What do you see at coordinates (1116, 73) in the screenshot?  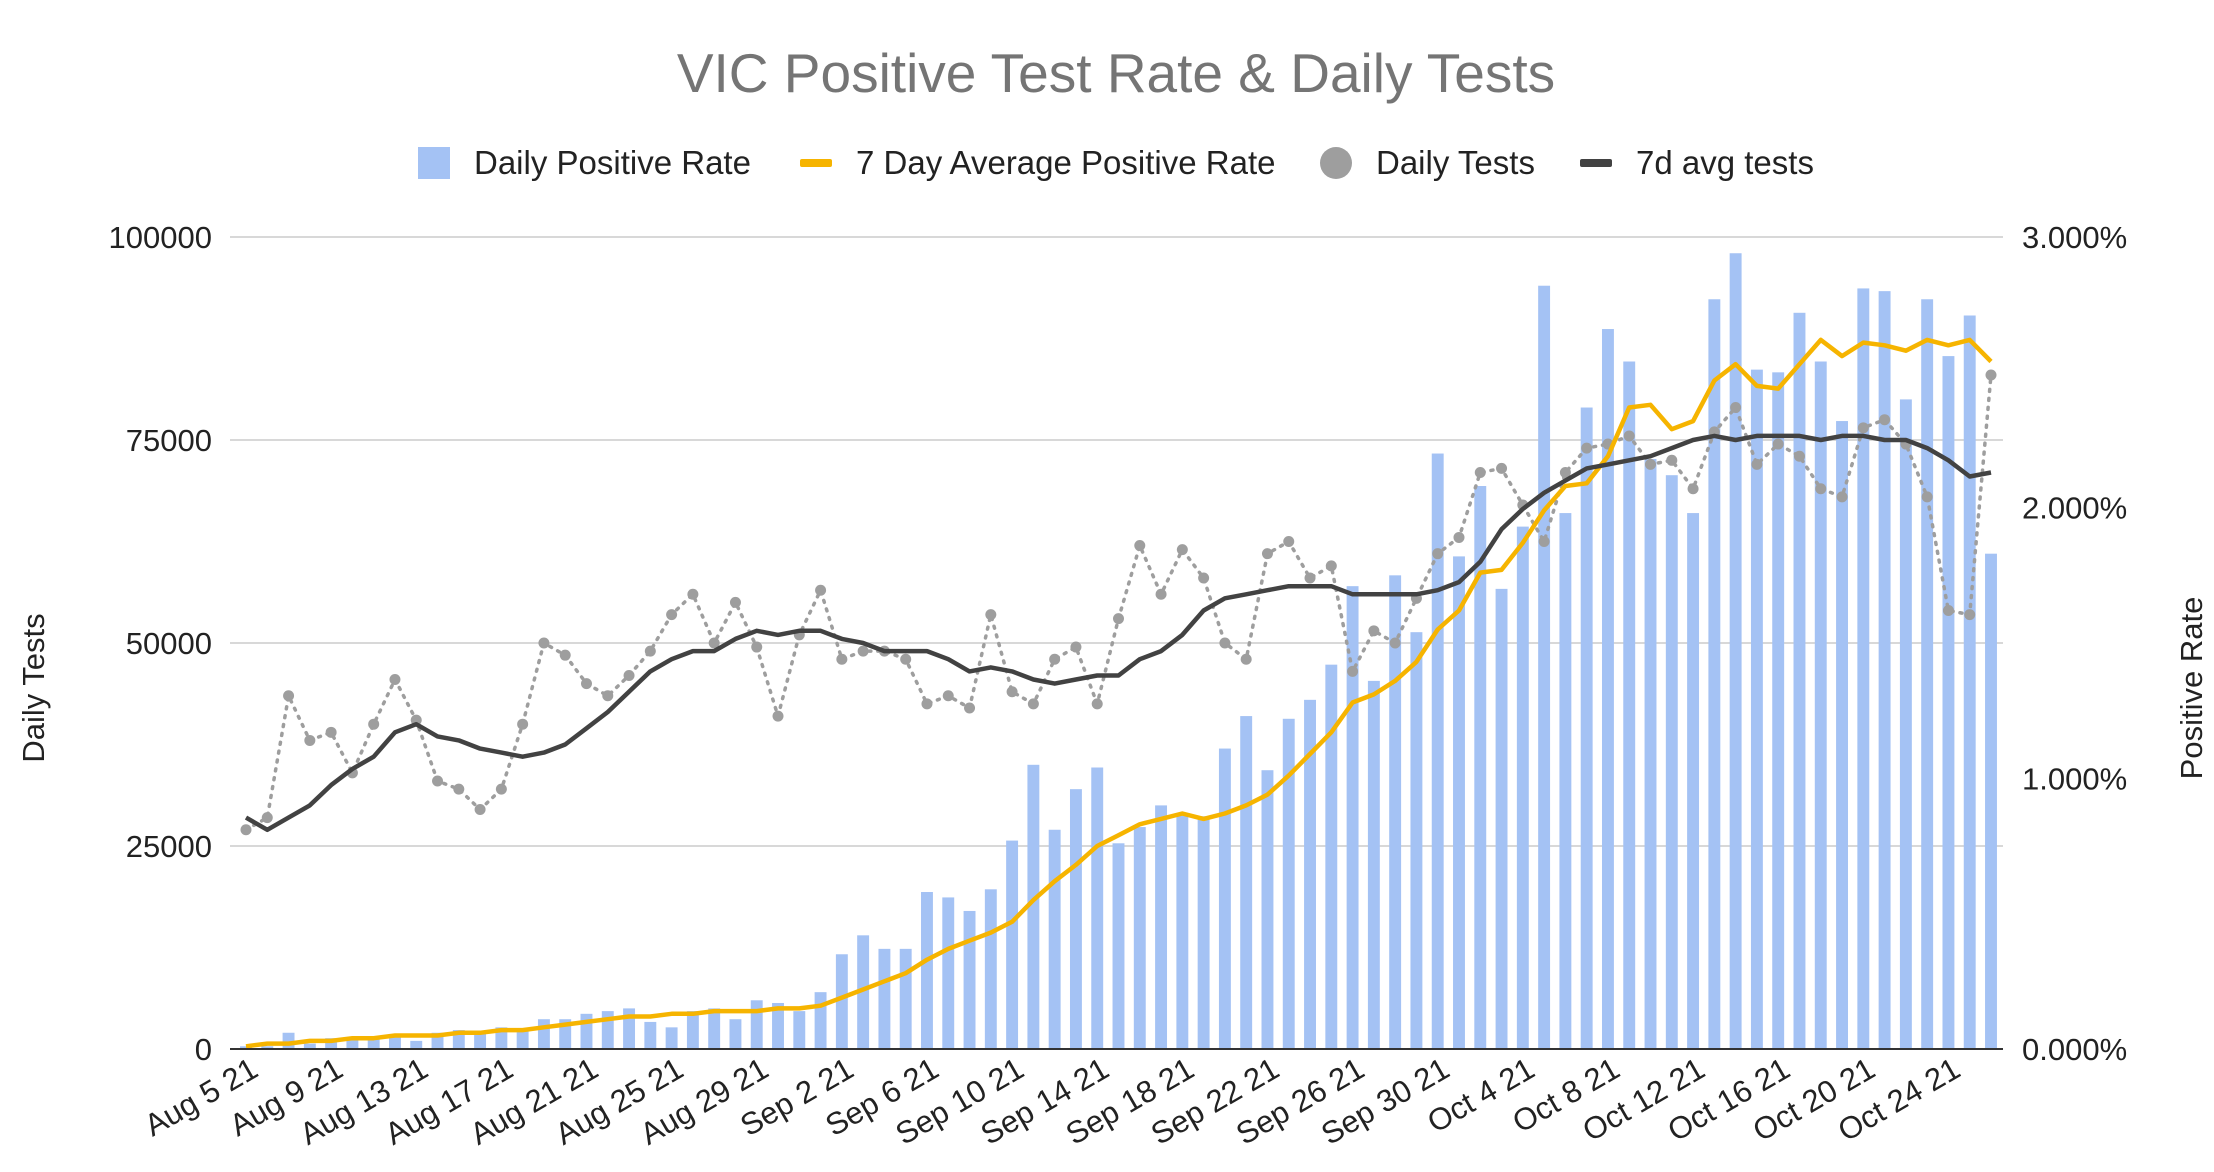 I see `chart-title: VIC Positive Test Rate & Daily Tests` at bounding box center [1116, 73].